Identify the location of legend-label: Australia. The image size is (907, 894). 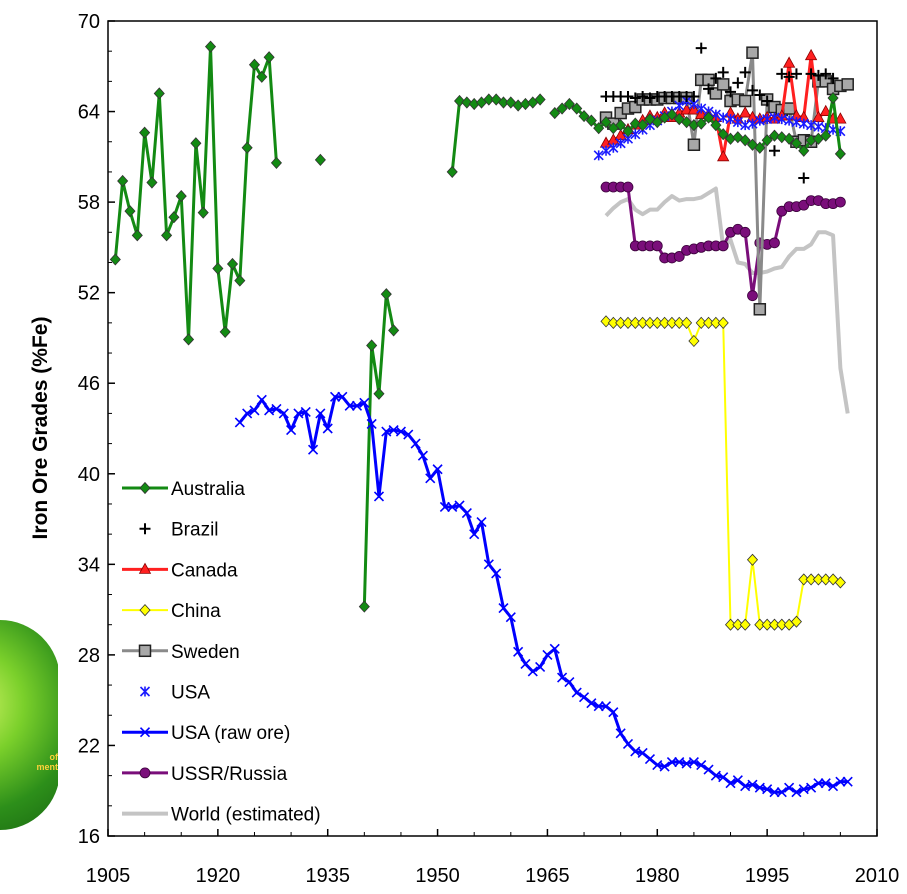
(208, 489).